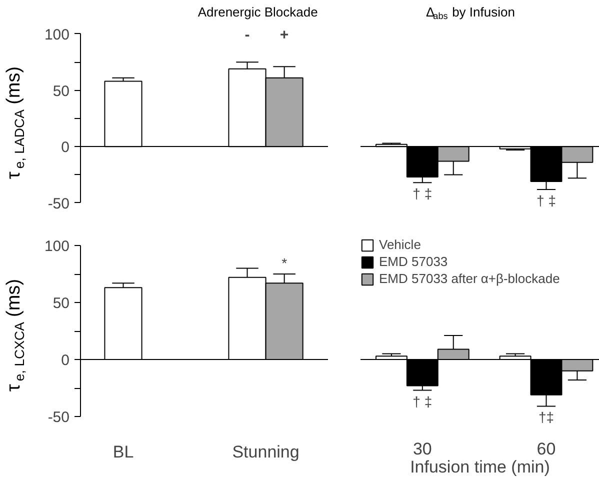  What do you see at coordinates (413, 261) in the screenshot?
I see `legend-label: EMD 57033` at bounding box center [413, 261].